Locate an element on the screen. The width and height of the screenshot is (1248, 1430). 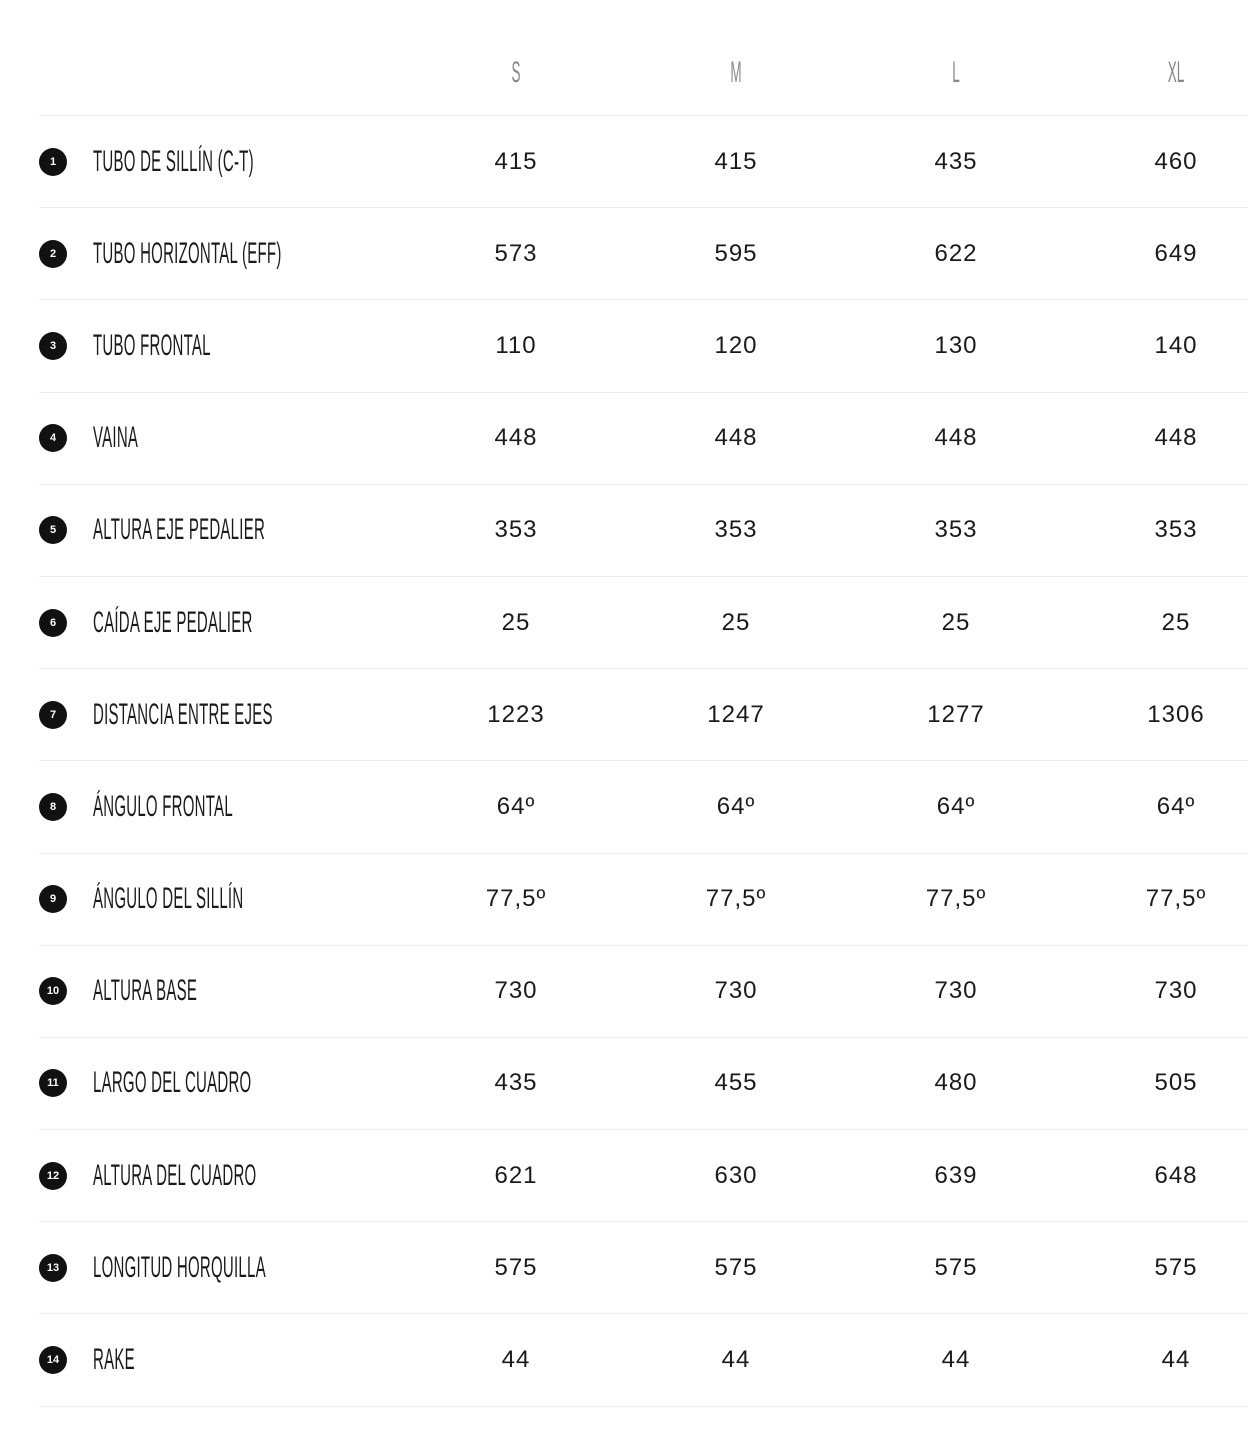
row-number-badge: 12 is located at coordinates (53, 1175).